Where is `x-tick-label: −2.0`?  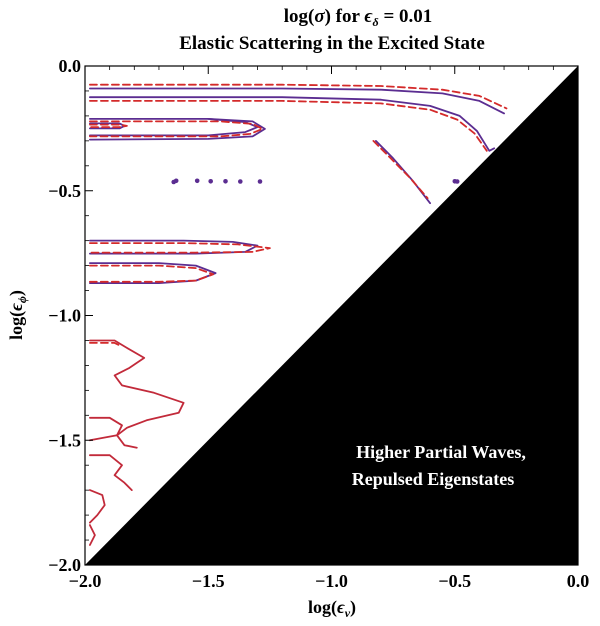 x-tick-label: −2.0 is located at coordinates (85, 581).